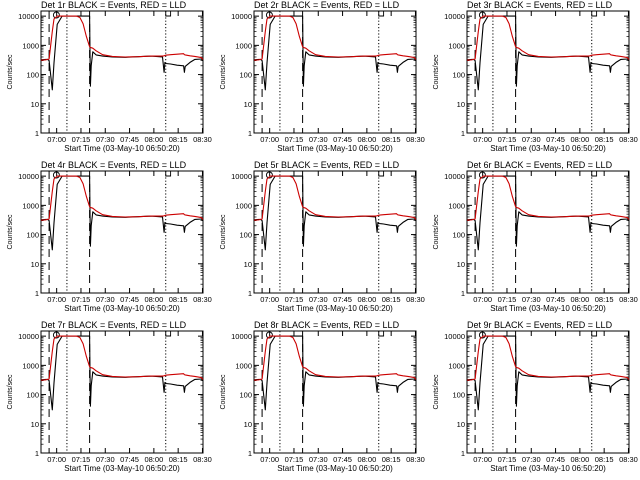 This screenshot has height=480, width=640. Describe the element at coordinates (540, 165) in the screenshot. I see `panel-title: Det 6r BLACK = Events, RED = LLD` at that location.